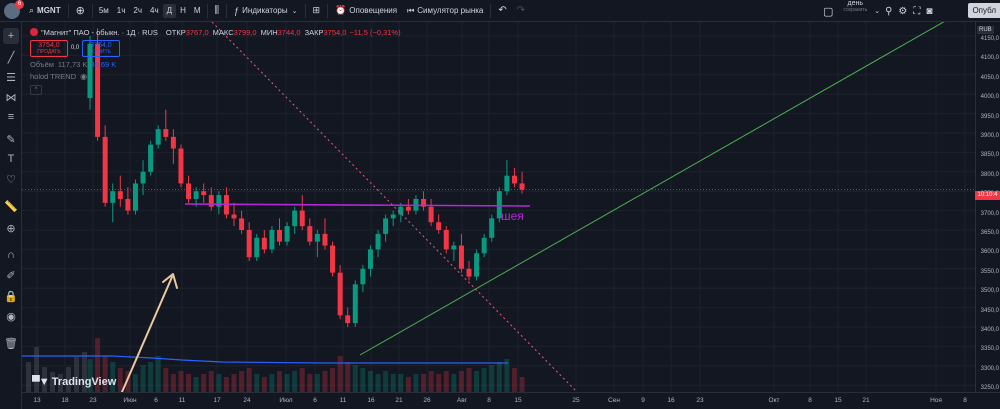 Image resolution: width=1000 pixels, height=409 pixels. What do you see at coordinates (45, 11) in the screenshot?
I see `symbol-search: ⌕ MGNT` at bounding box center [45, 11].